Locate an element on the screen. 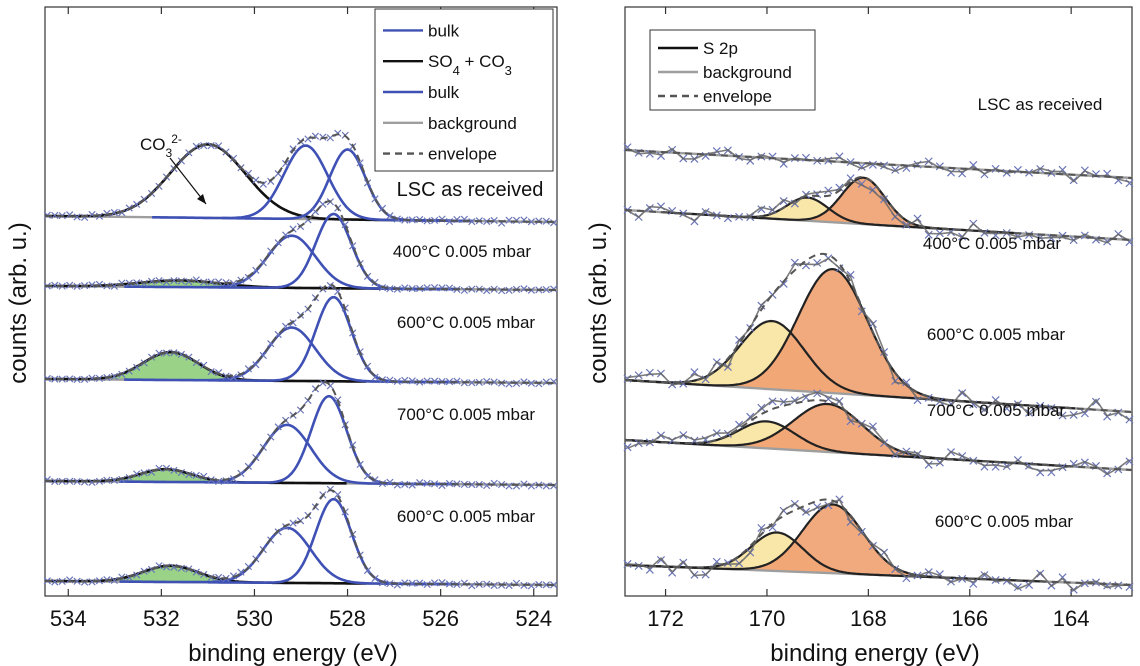  x-tick-label: 528 is located at coordinates (347, 618).